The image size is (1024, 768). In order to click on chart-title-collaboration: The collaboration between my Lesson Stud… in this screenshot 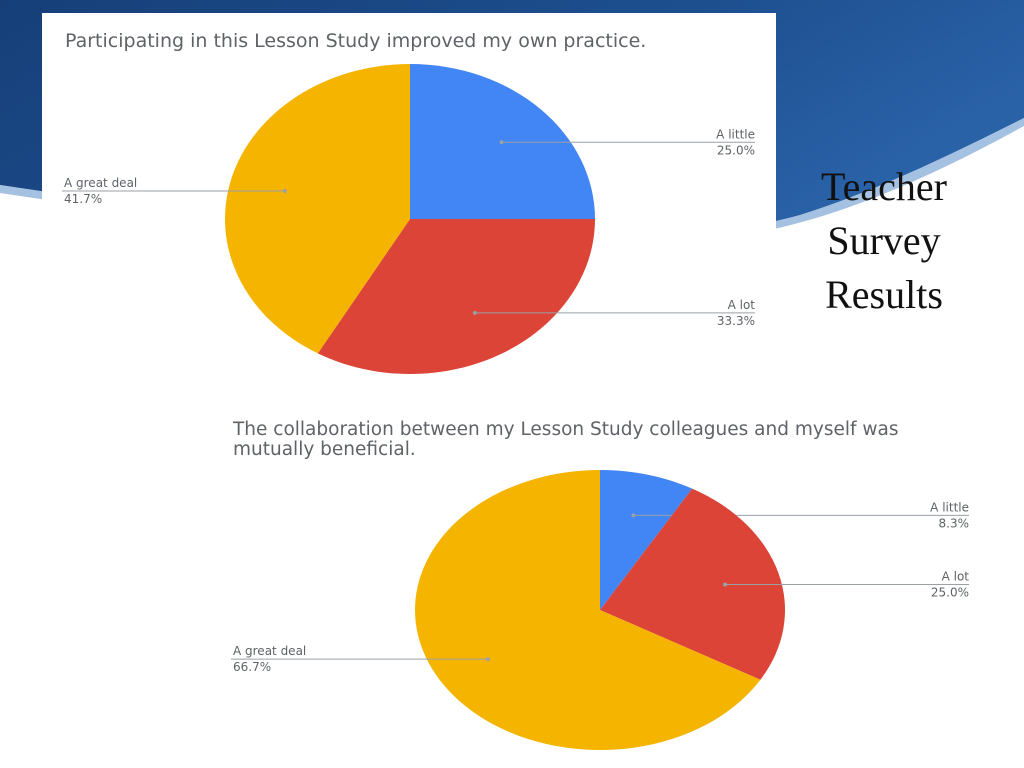, I will do `click(566, 439)`.